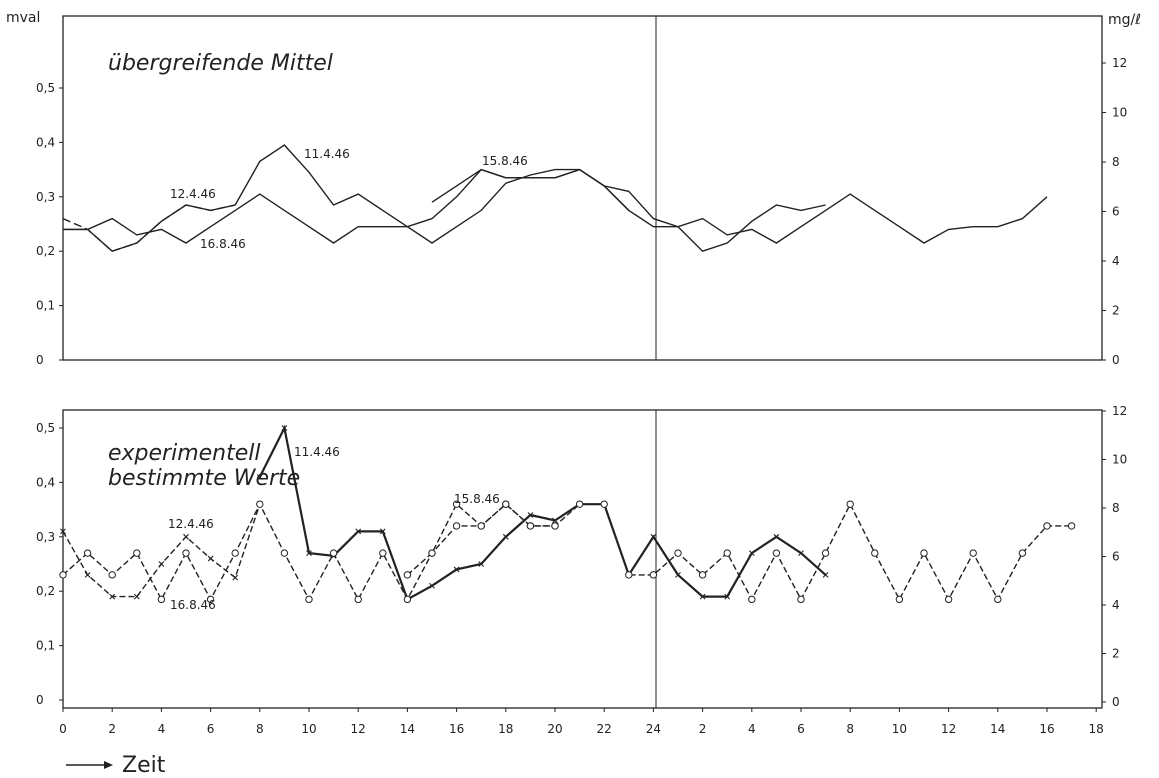  Describe the element at coordinates (45, 591) in the screenshot. I see `left-tick-label: 0,2` at that location.